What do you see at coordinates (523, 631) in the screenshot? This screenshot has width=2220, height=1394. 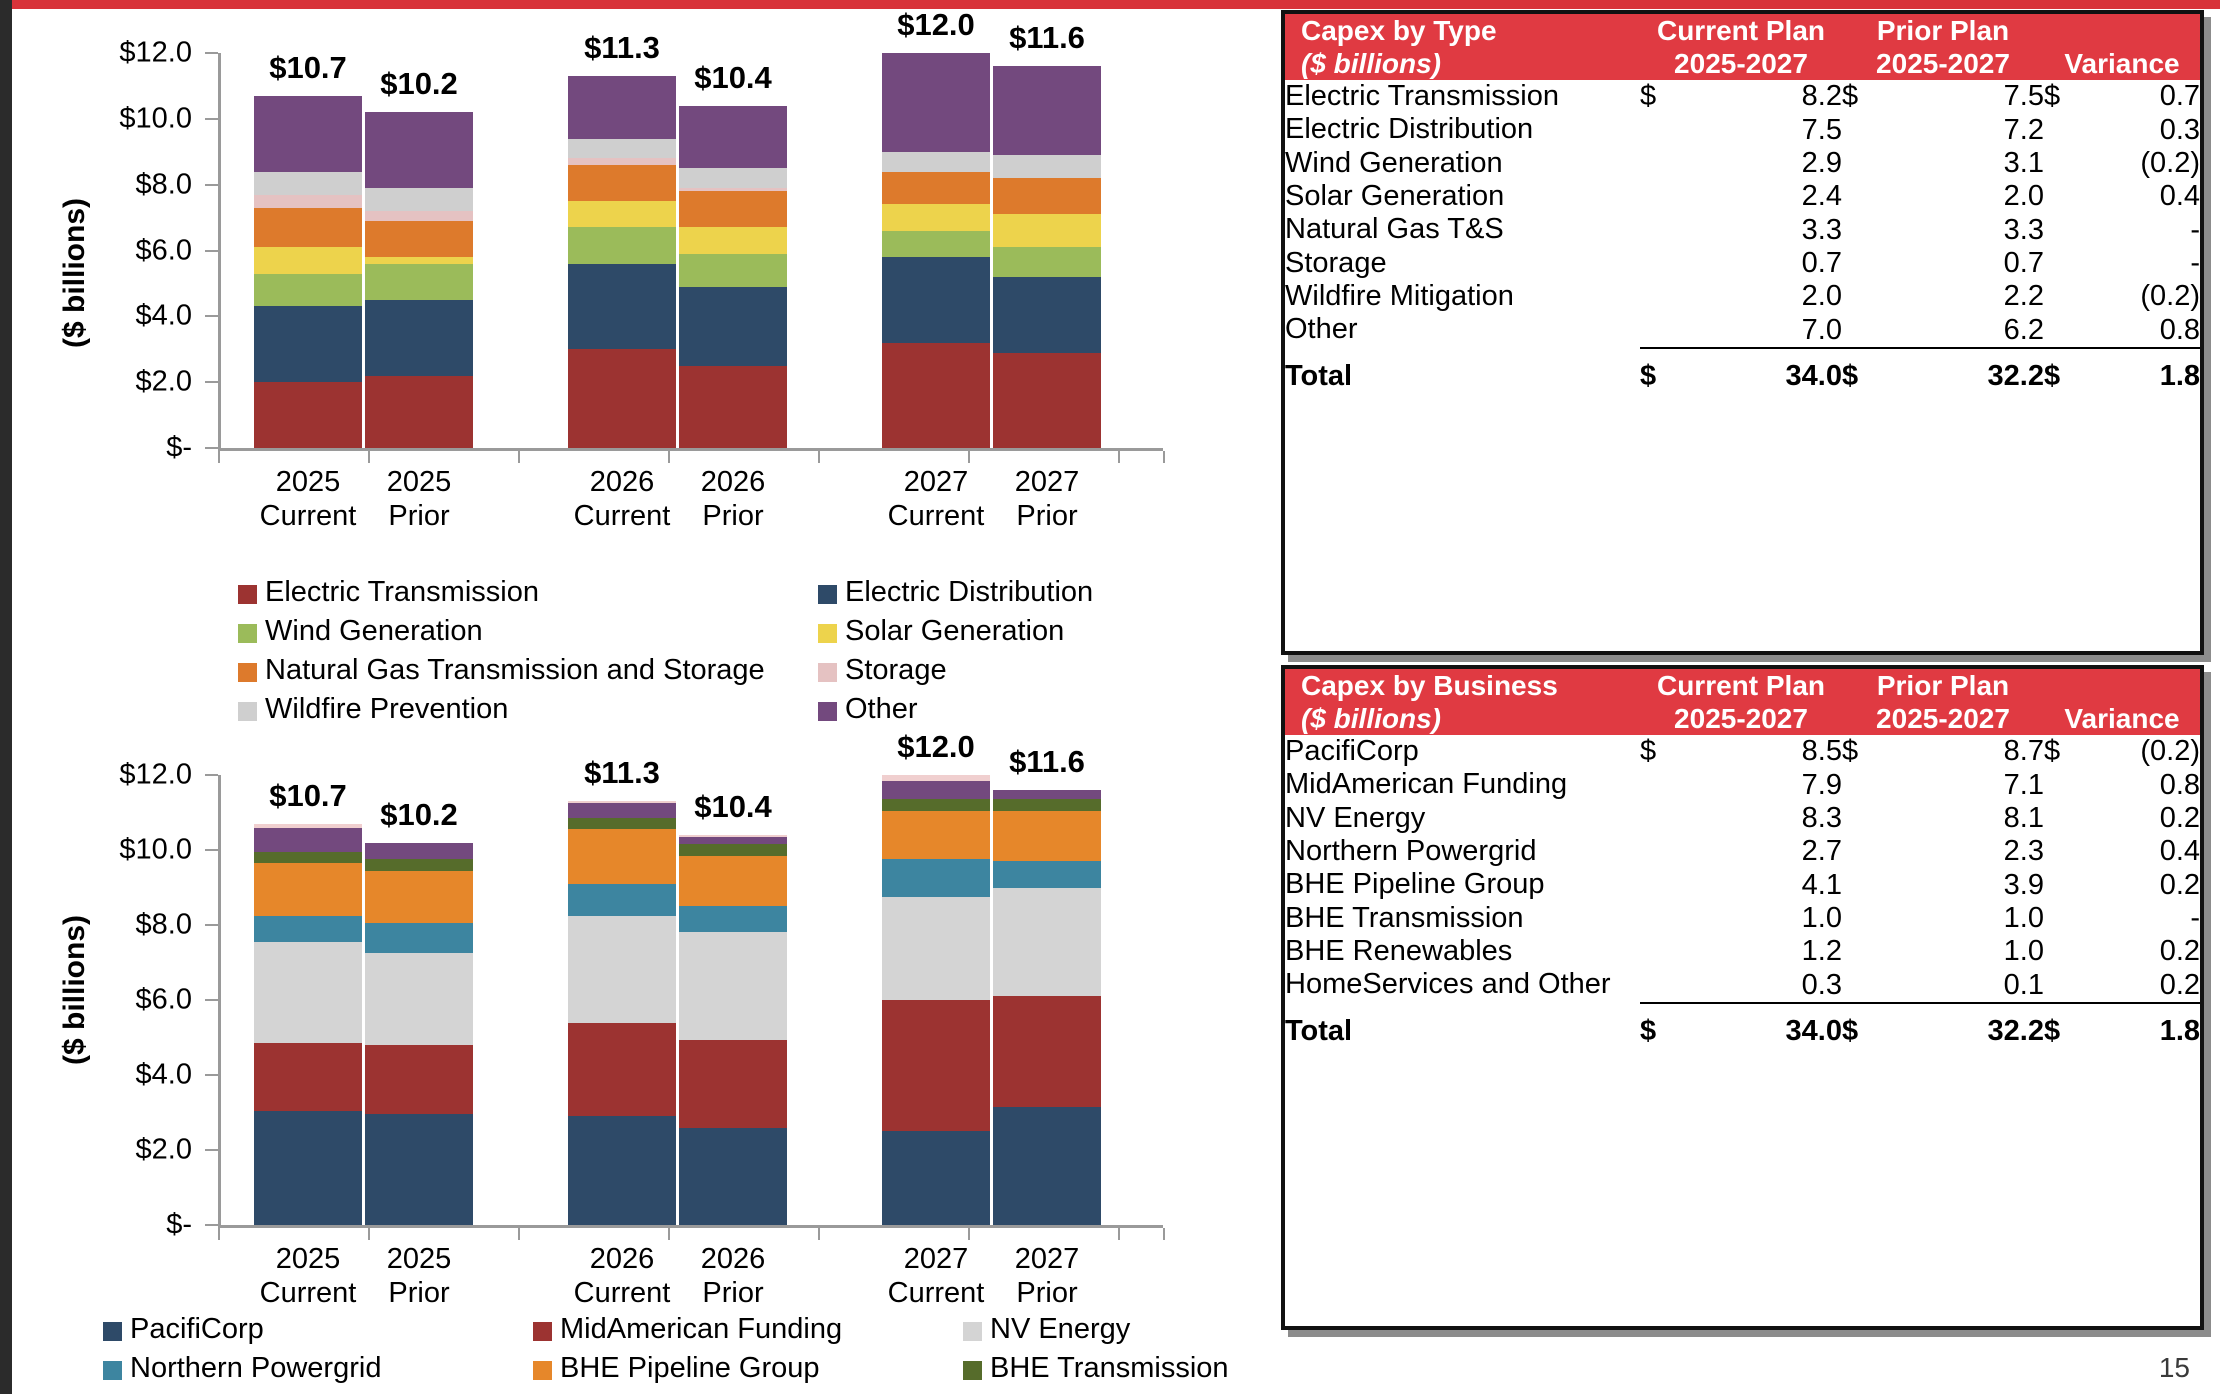 I see `legend-item: Wind Generation` at bounding box center [523, 631].